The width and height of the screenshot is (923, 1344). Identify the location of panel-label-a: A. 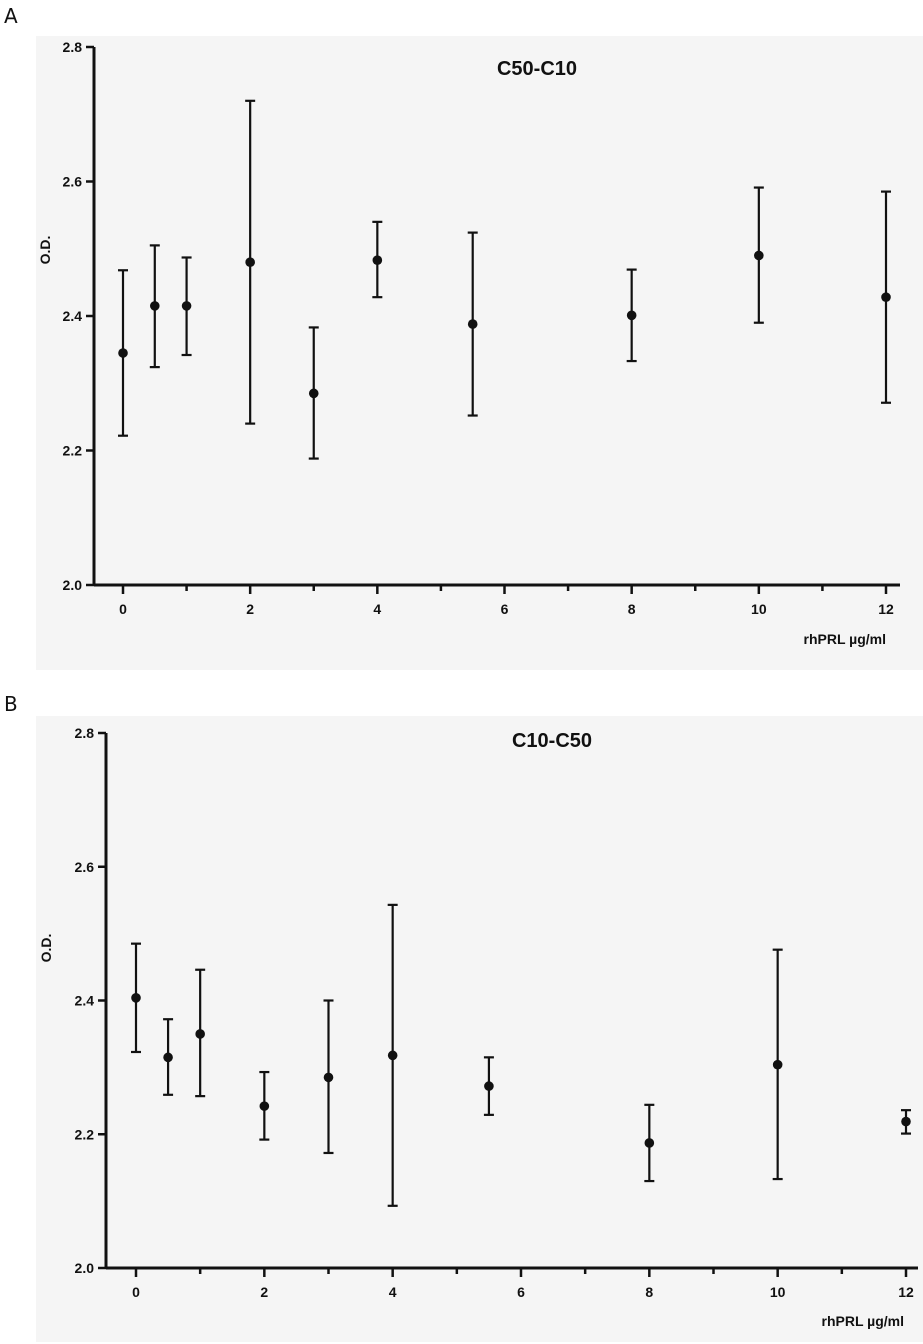
(11, 16).